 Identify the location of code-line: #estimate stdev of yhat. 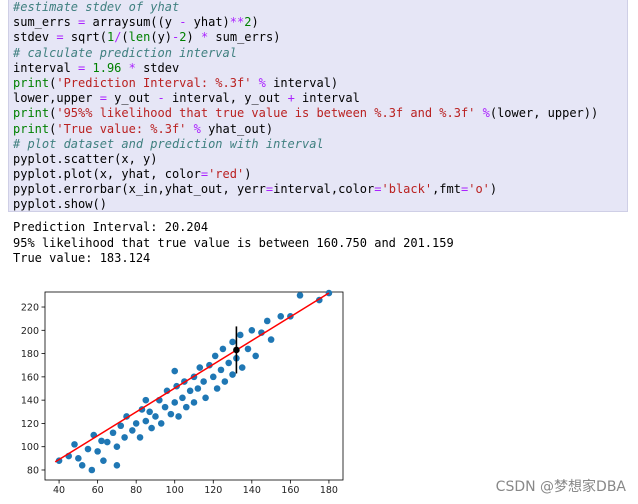
(320, 7).